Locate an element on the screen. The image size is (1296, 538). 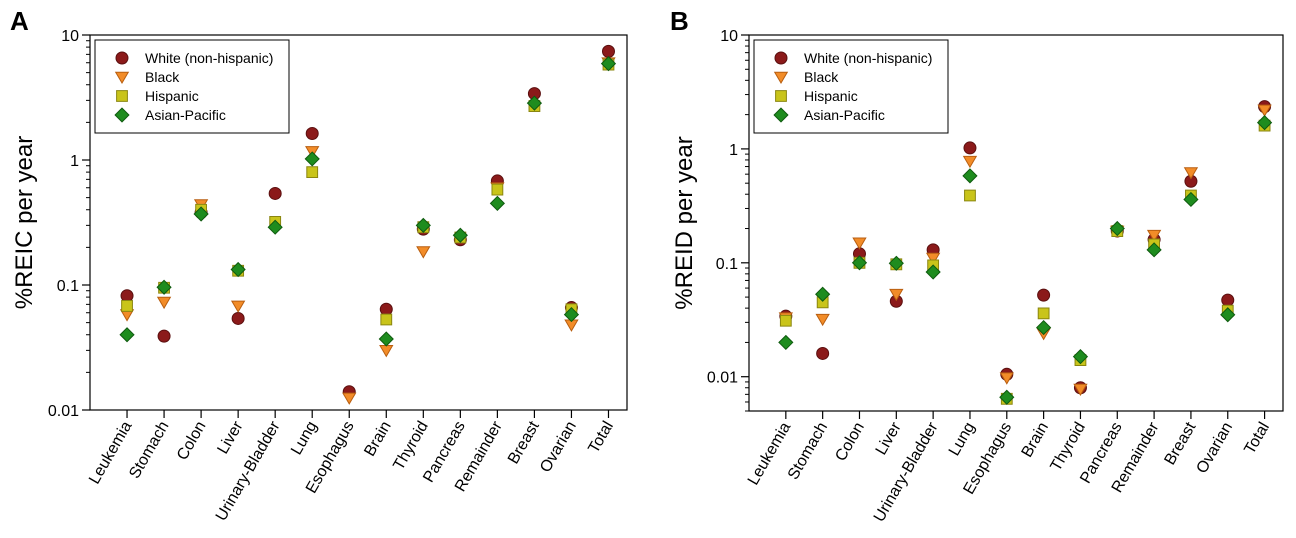
panel-label: A is located at coordinates (19, 21).